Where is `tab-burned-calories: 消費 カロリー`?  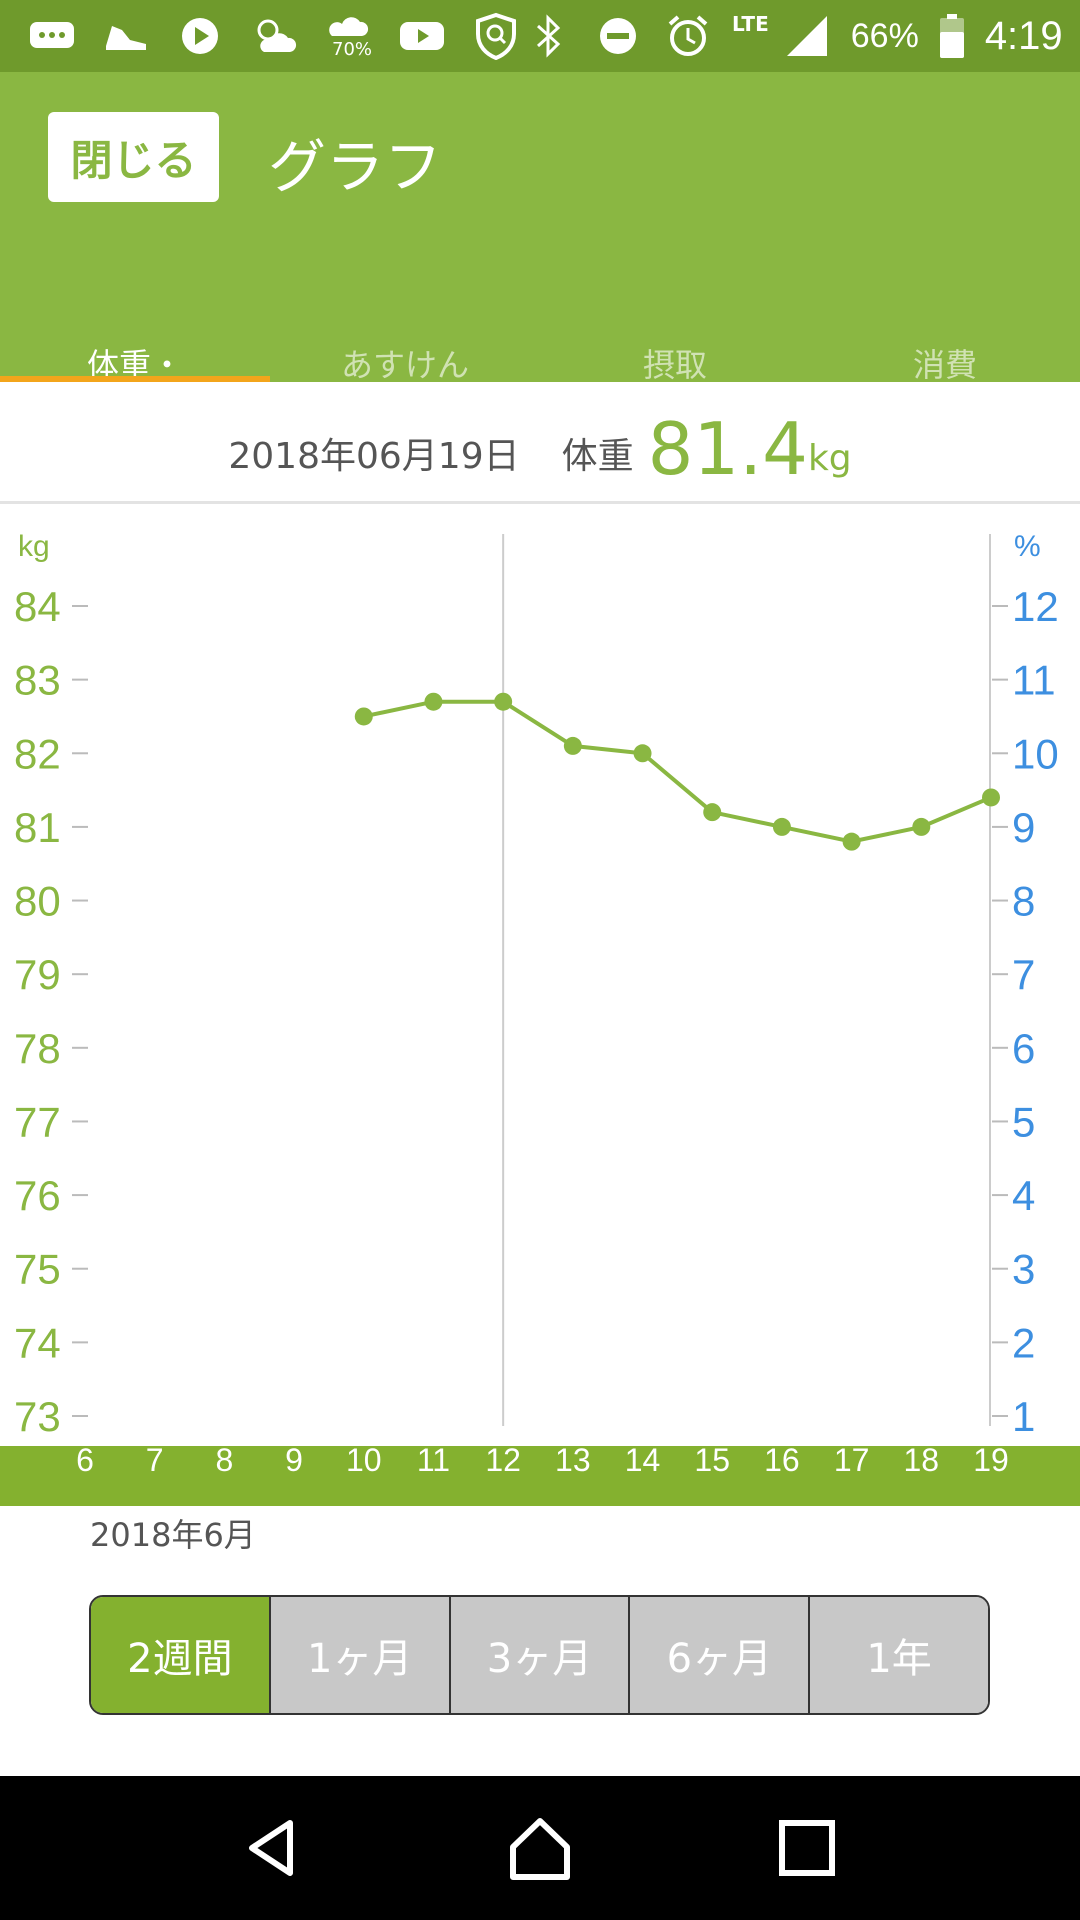
tab-burned-calories: 消費 カロリー is located at coordinates (945, 345).